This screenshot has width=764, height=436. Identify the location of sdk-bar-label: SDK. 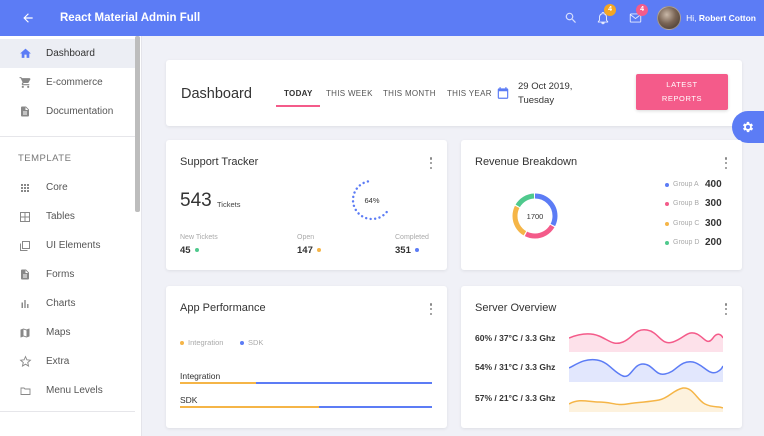
(189, 400).